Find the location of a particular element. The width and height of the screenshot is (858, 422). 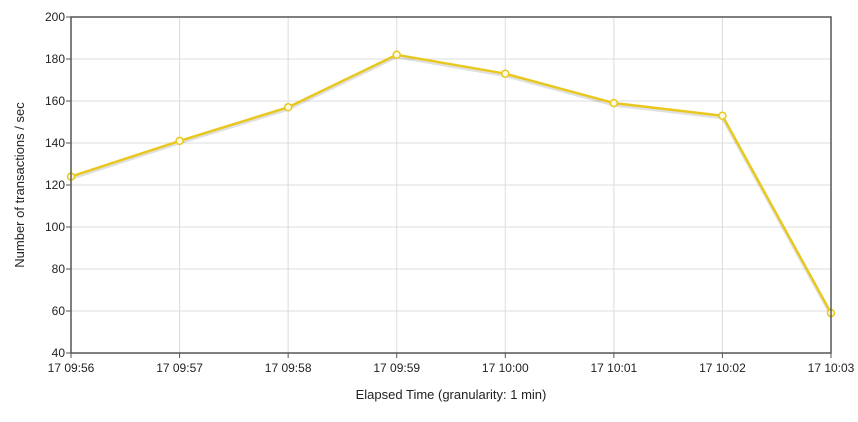

y-tick-label: 100 is located at coordinates (55, 227).